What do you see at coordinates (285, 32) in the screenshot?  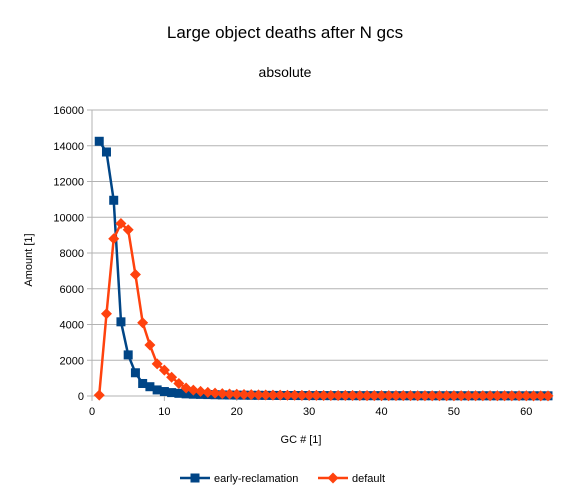 I see `chart-title: Large object deaths after N gcs` at bounding box center [285, 32].